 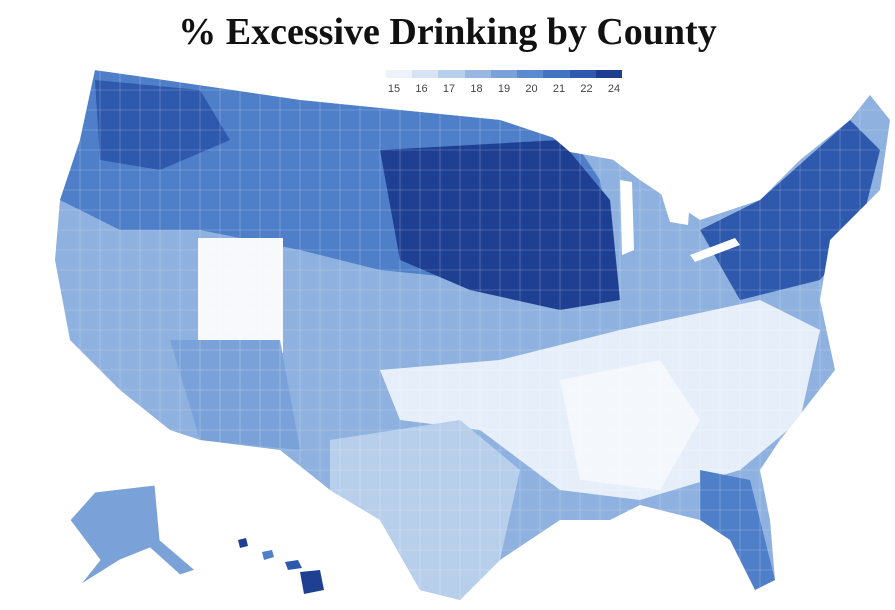 What do you see at coordinates (268, 555) in the screenshot?
I see `hawaii-island-oahu` at bounding box center [268, 555].